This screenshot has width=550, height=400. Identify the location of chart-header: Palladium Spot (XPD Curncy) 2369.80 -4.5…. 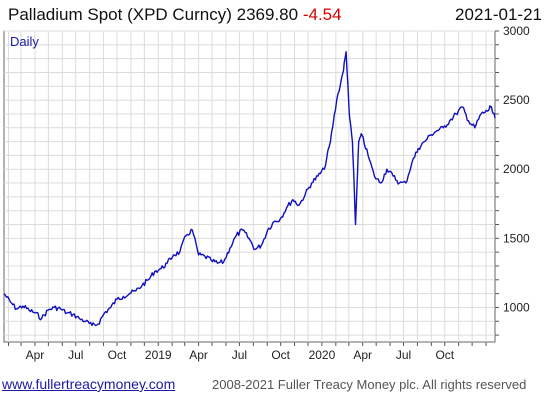
(275, 15).